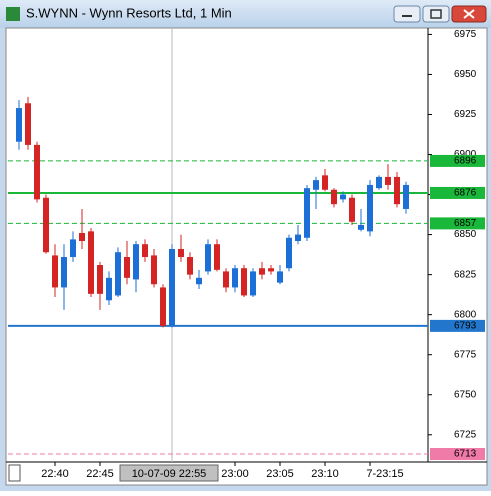 The width and height of the screenshot is (491, 496). Describe the element at coordinates (384, 474) in the screenshot. I see `x-tick-label: 7-23:15` at that location.